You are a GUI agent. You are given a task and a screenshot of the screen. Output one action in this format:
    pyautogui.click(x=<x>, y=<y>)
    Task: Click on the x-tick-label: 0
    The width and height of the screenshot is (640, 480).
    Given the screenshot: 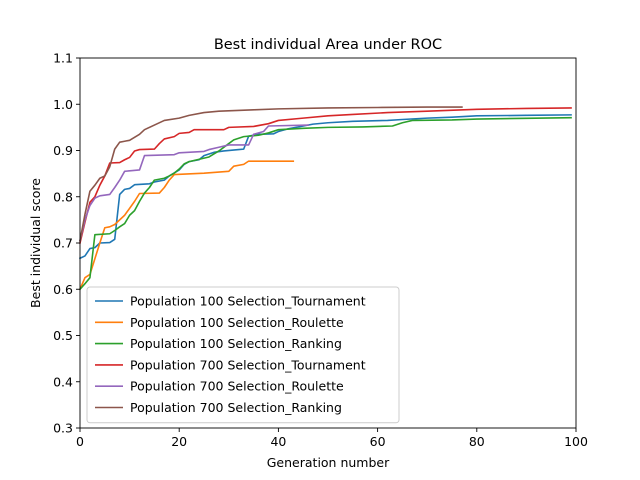 What is the action you would take?
    pyautogui.click(x=80, y=441)
    